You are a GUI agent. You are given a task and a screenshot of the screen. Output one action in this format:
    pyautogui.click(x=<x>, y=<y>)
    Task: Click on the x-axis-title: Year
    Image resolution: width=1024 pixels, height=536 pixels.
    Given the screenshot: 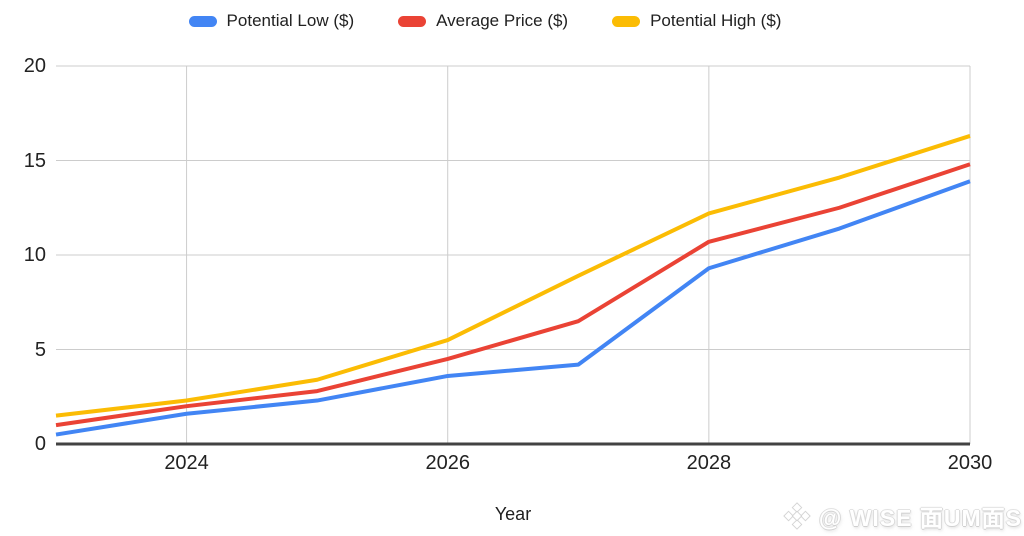 What is the action you would take?
    pyautogui.click(x=513, y=514)
    